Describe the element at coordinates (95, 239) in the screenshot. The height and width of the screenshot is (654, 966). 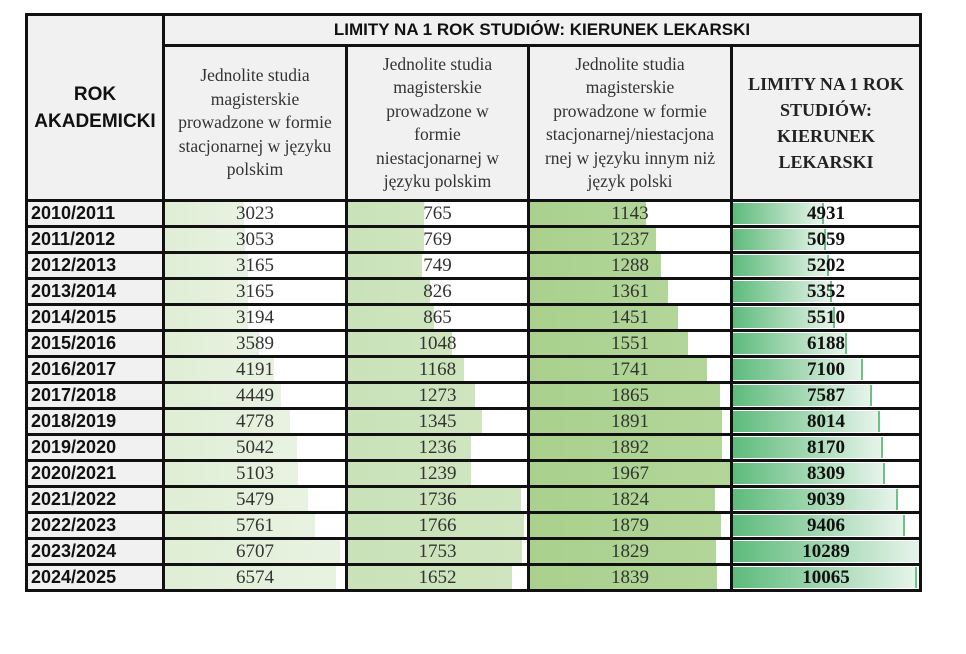
I see `year-cell: 2011/2012` at that location.